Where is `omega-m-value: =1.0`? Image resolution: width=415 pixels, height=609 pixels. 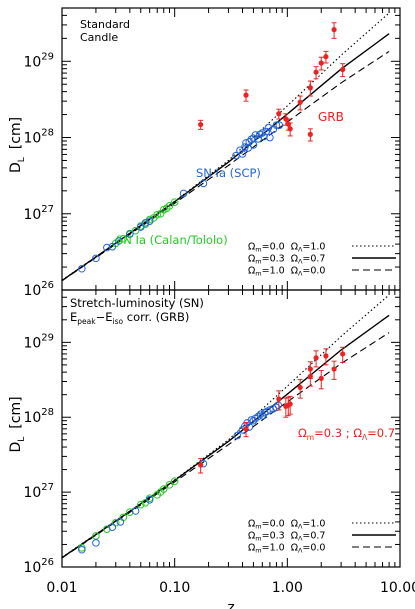
omega-m-value: =1.0 is located at coordinates (273, 548).